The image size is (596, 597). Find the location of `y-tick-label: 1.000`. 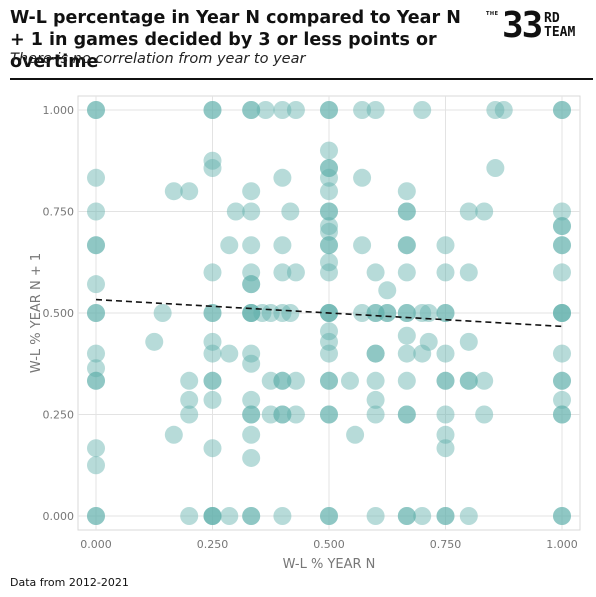

y-tick-label: 1.000 is located at coordinates (59, 110).